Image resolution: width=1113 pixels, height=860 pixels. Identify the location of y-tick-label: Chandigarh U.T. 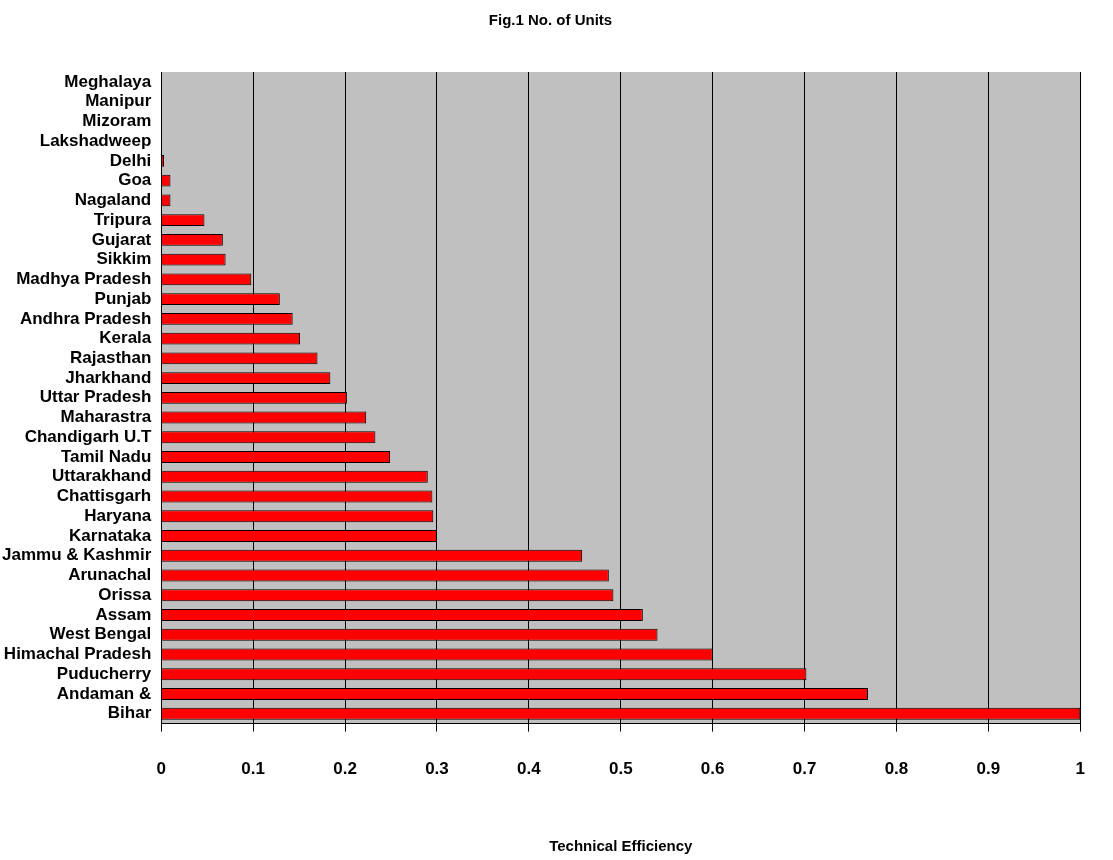
(88, 436).